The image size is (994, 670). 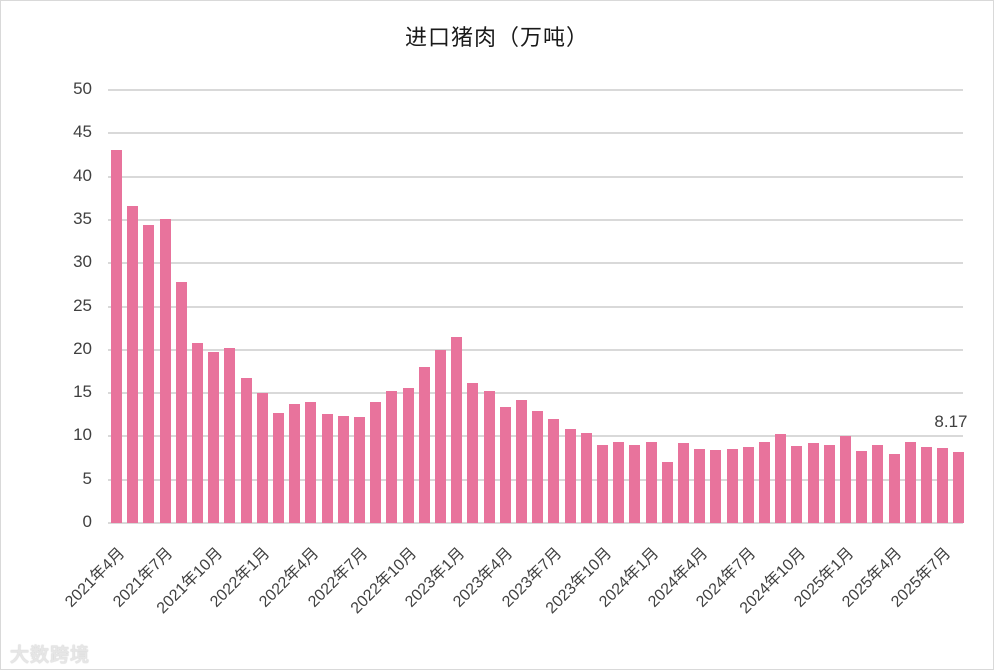 I want to click on y-tick-label: 50, so click(x=82, y=88).